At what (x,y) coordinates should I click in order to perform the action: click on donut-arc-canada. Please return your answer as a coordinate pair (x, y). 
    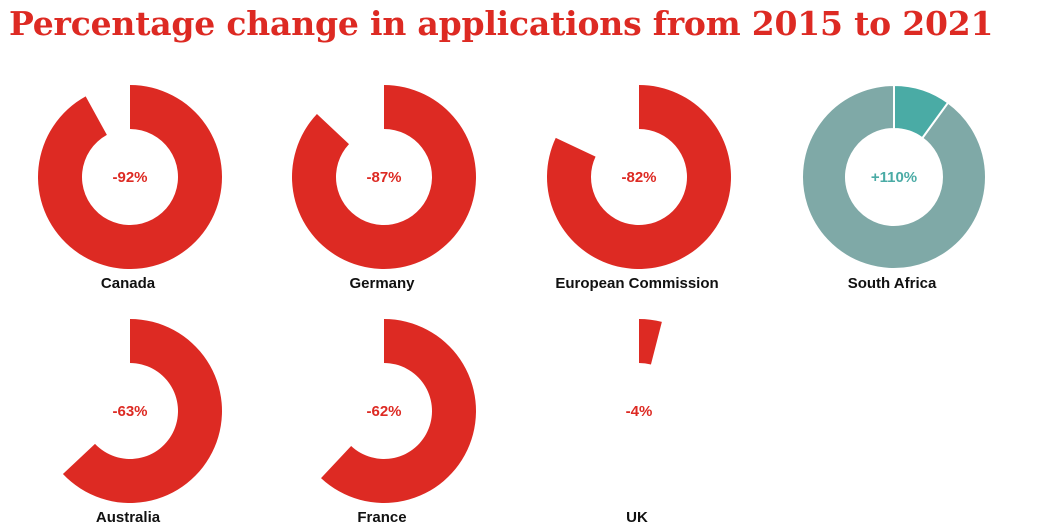
    Looking at the image, I should click on (130, 177).